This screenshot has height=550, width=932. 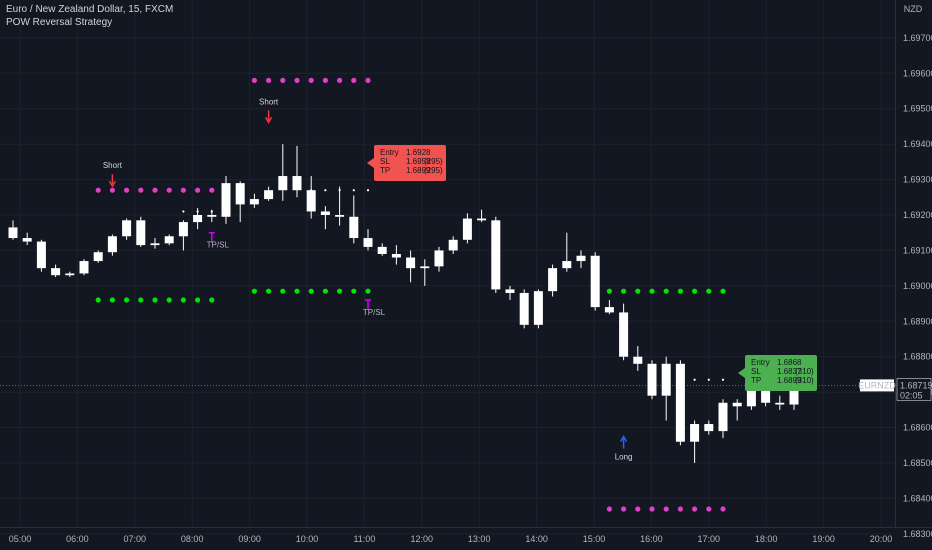 What do you see at coordinates (917, 109) in the screenshot?
I see `price-tick: 1.69500` at bounding box center [917, 109].